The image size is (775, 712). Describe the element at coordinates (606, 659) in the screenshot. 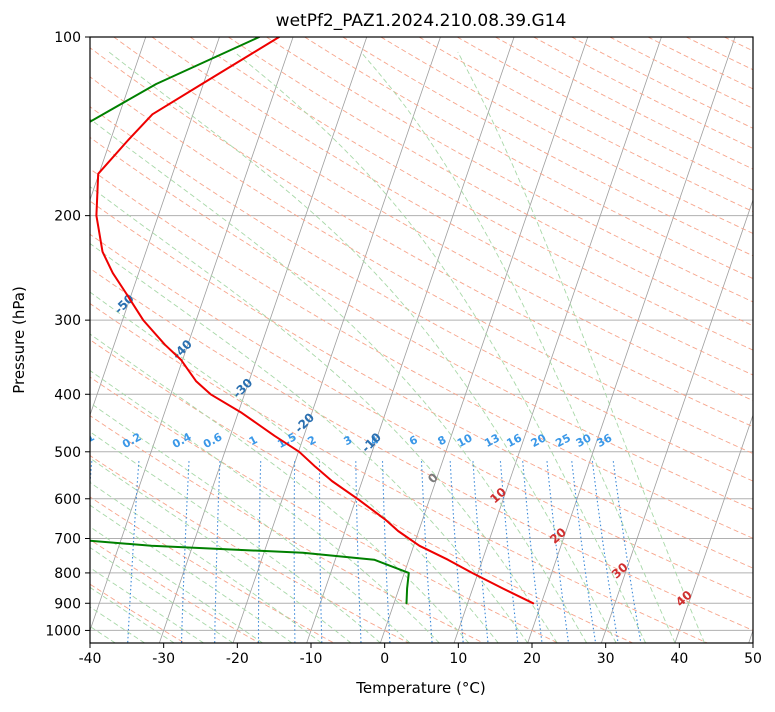

I see `x-tick-label: 30` at that location.